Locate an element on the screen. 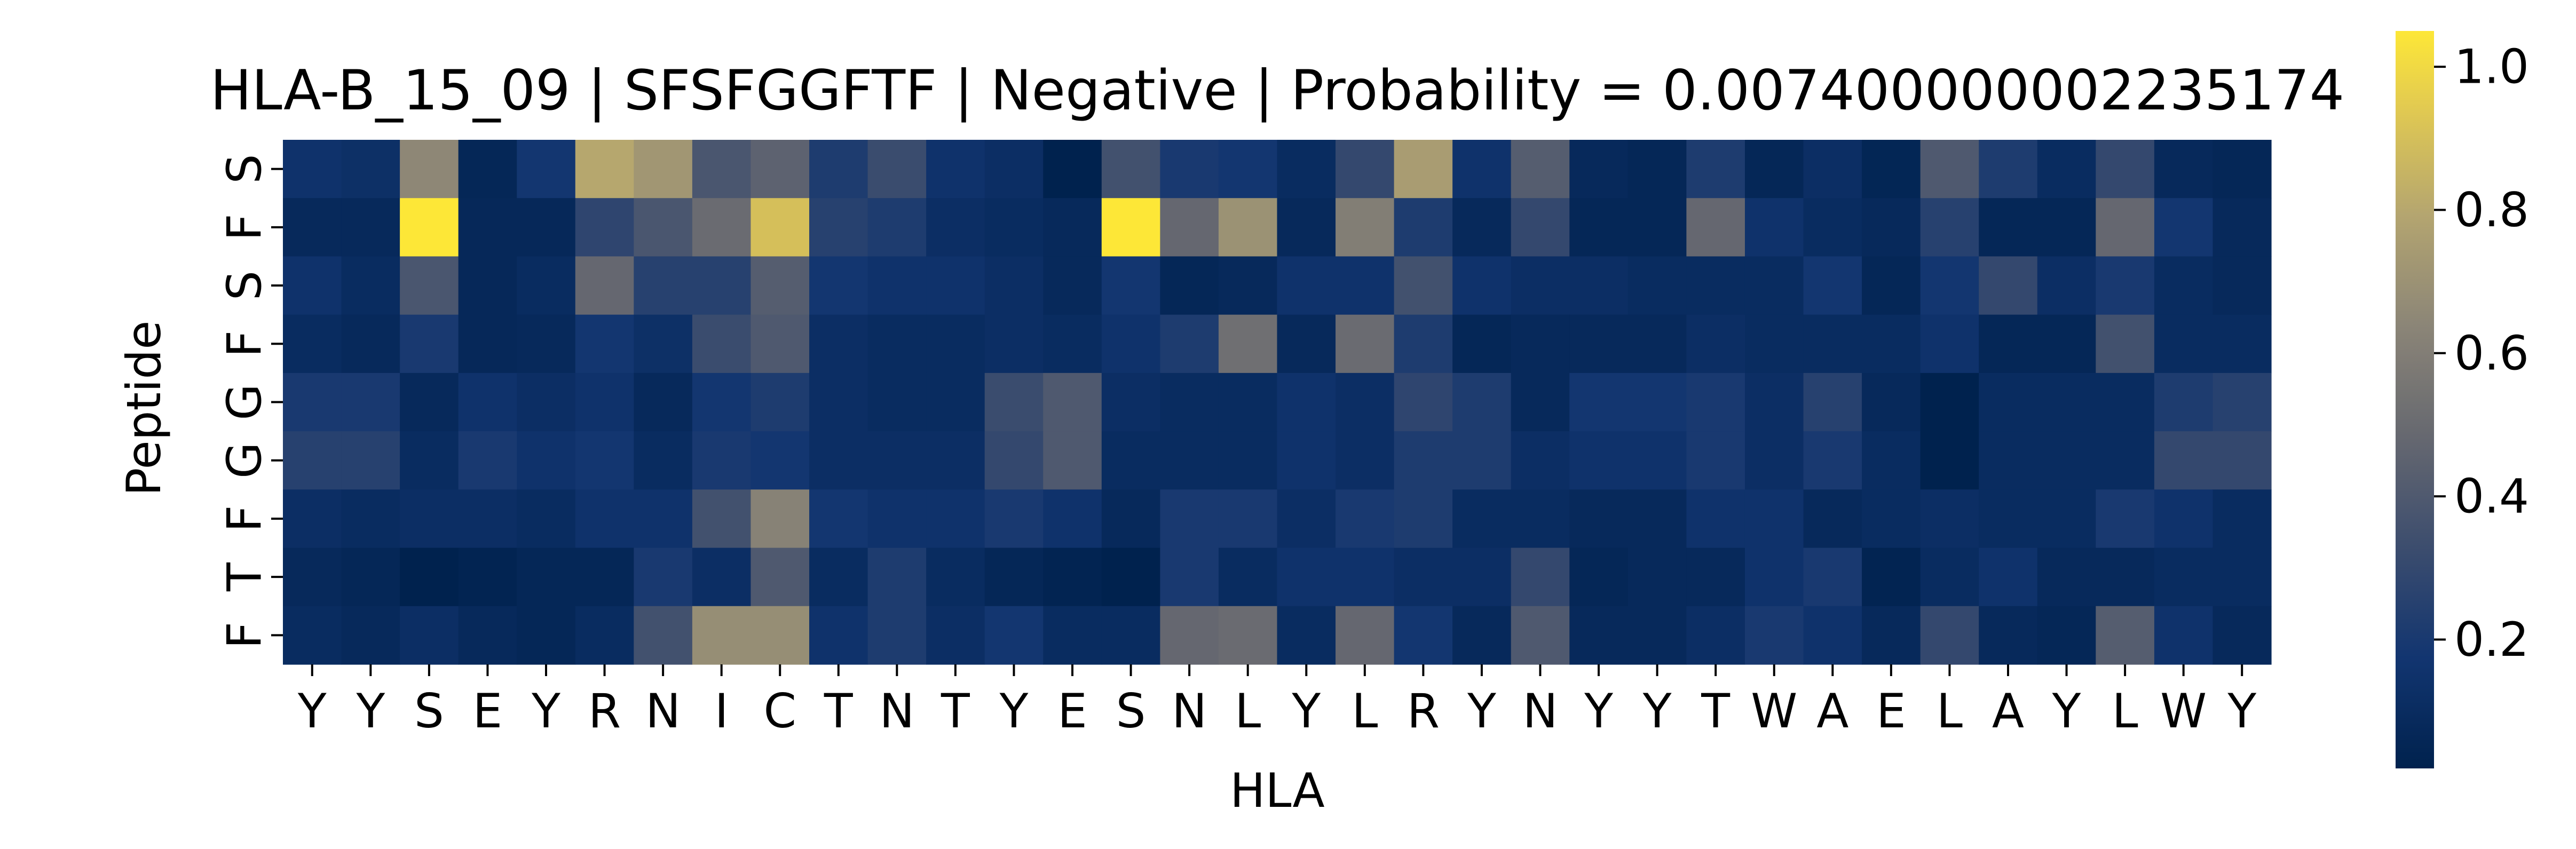 The image size is (2576, 849). y-tick-label: T is located at coordinates (244, 577).